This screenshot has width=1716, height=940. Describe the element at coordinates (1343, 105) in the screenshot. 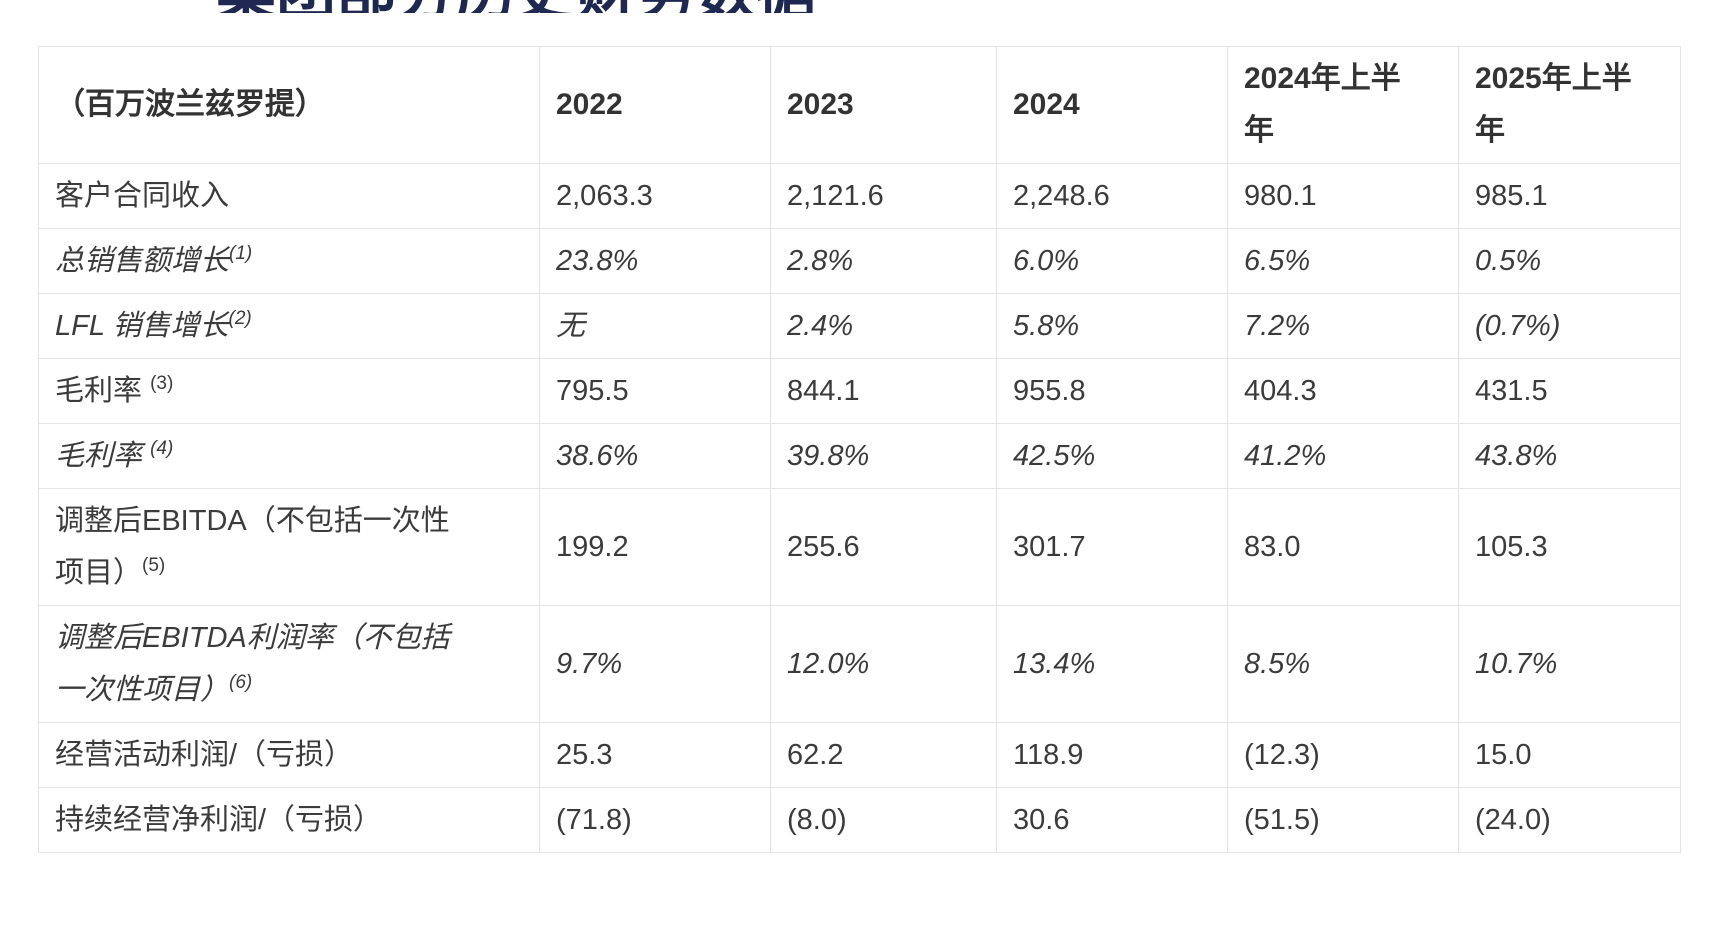

I see `column-header: 2024年上半年` at that location.